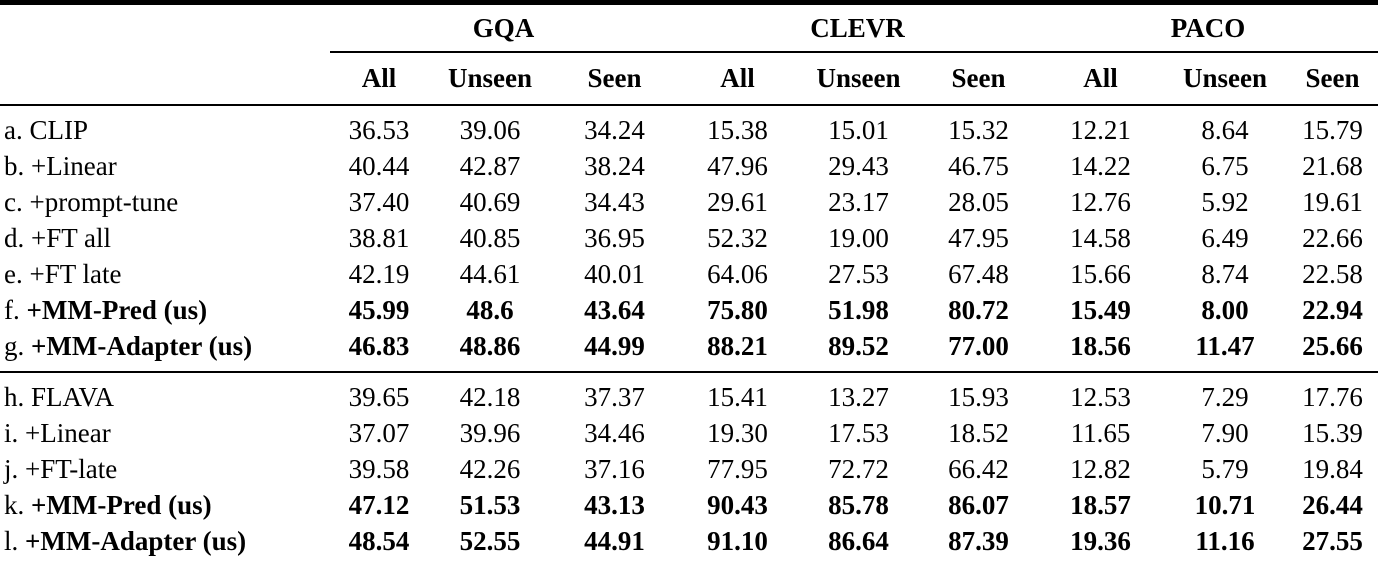 The width and height of the screenshot is (1378, 561). Describe the element at coordinates (859, 350) in the screenshot. I see `metric-value: 89.52` at that location.